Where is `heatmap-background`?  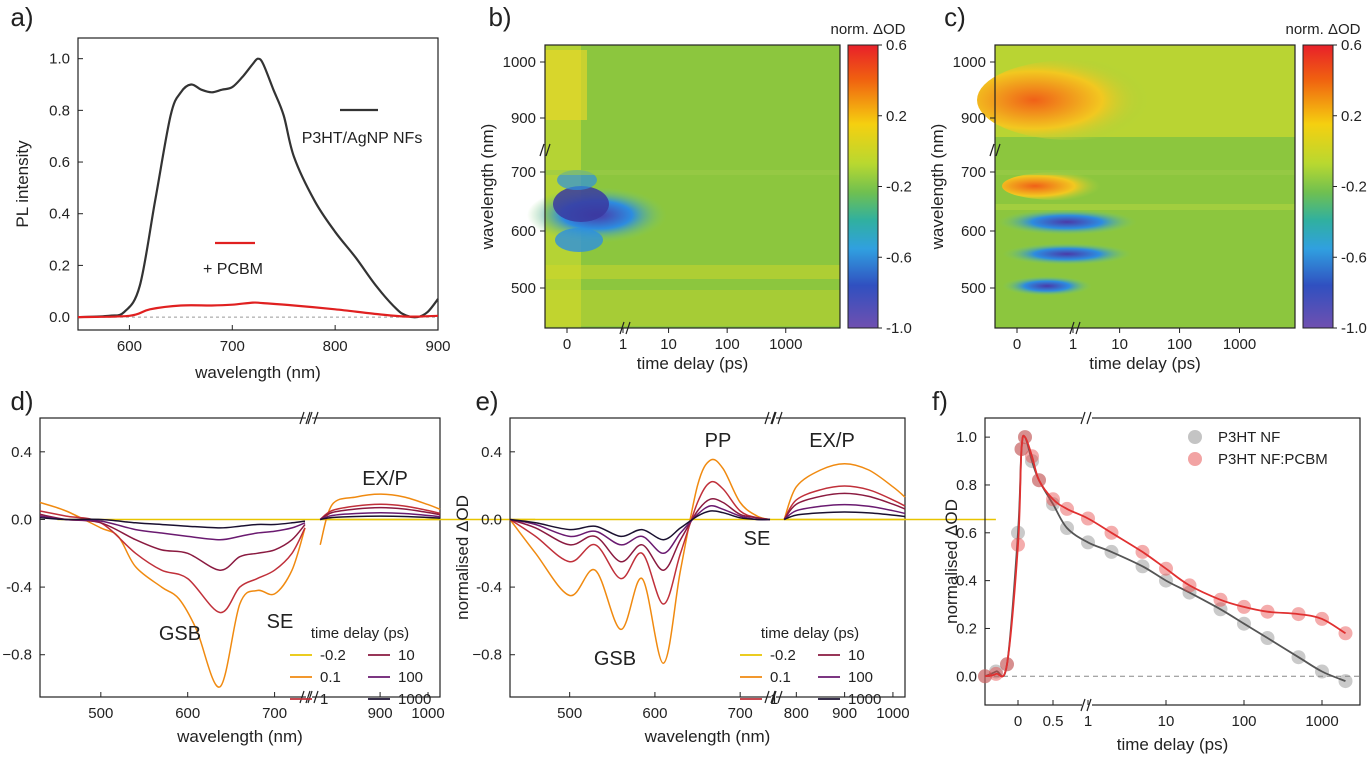
heatmap-background is located at coordinates (692, 186).